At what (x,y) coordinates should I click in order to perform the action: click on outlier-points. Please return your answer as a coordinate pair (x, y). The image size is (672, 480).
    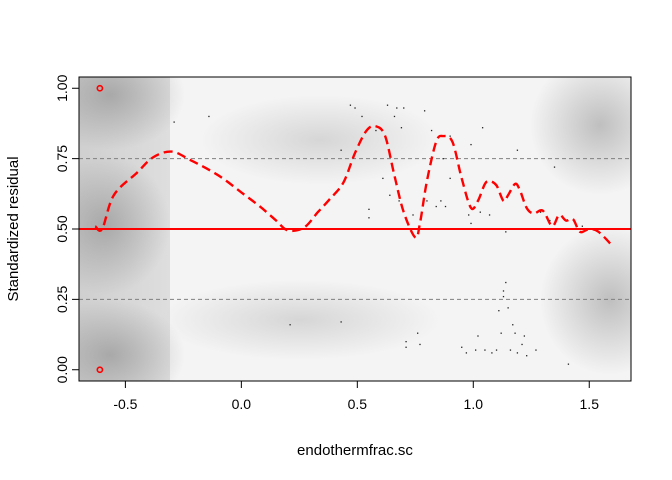
    Looking at the image, I should click on (100, 229).